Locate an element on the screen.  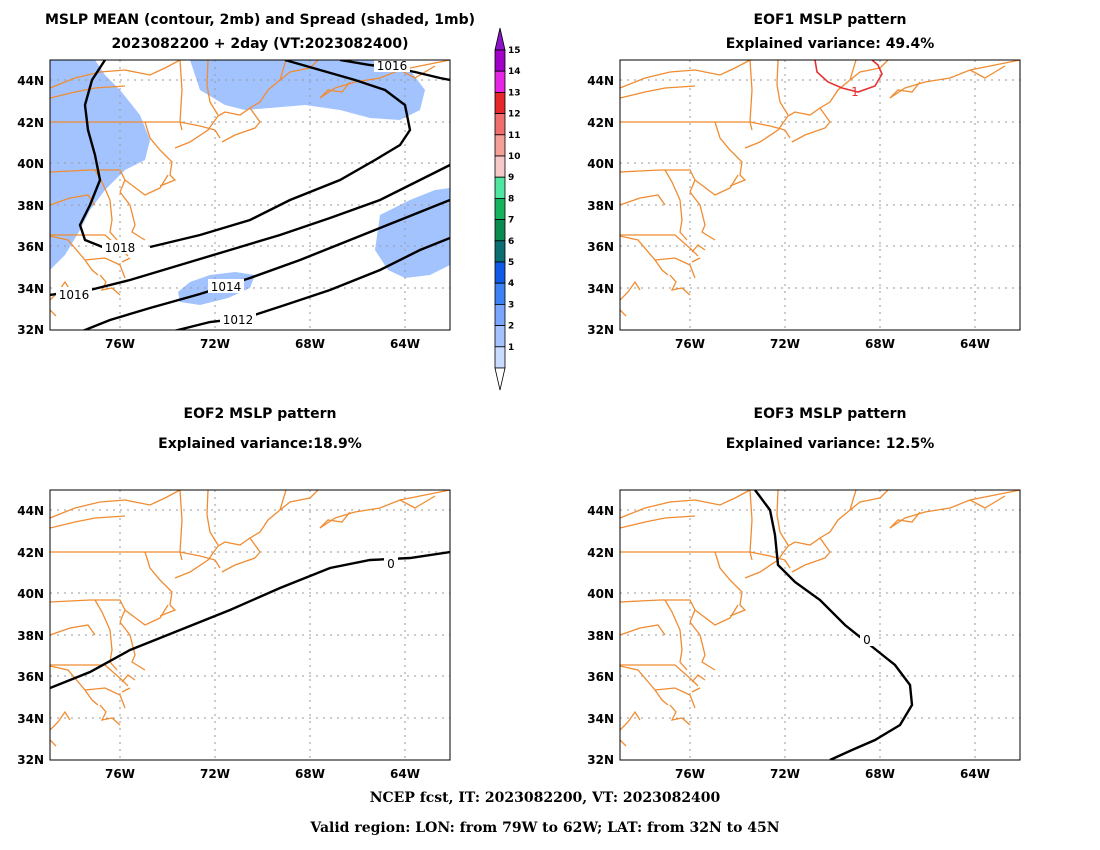
panel4-title: EOF3 MSLP pattern is located at coordinates (830, 414).